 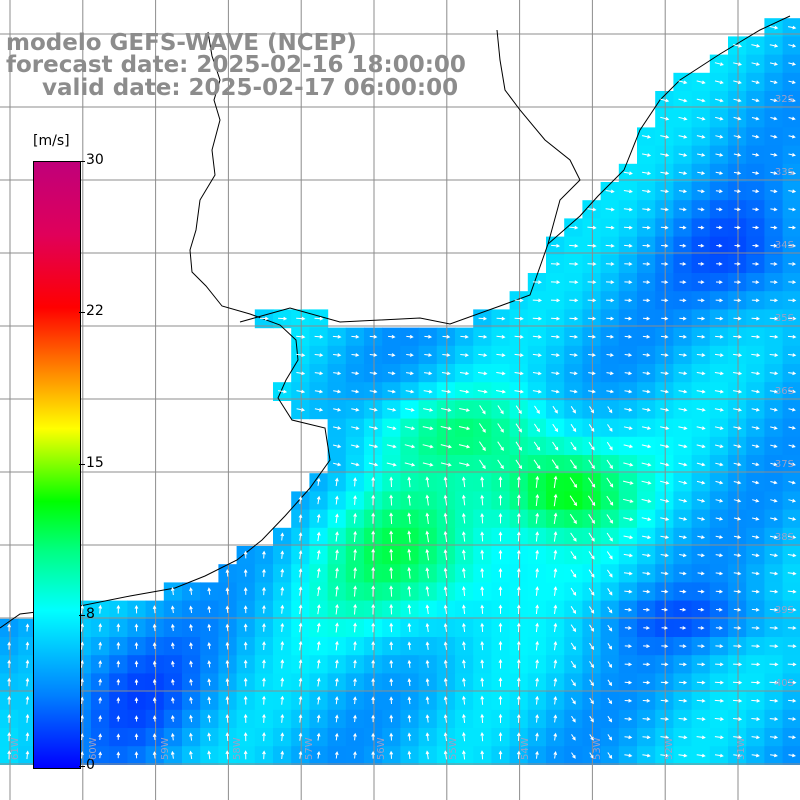 What do you see at coordinates (381, 748) in the screenshot?
I see `lon-label: 56W` at bounding box center [381, 748].